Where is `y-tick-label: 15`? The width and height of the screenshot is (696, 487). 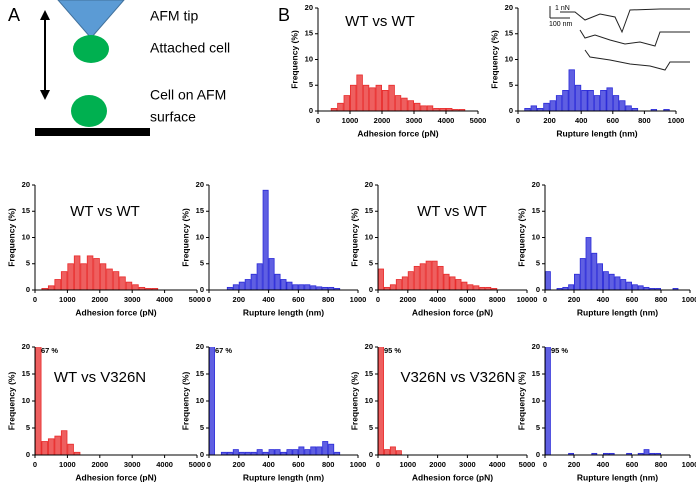
y-tick-label: 15 is located at coordinates (509, 33).